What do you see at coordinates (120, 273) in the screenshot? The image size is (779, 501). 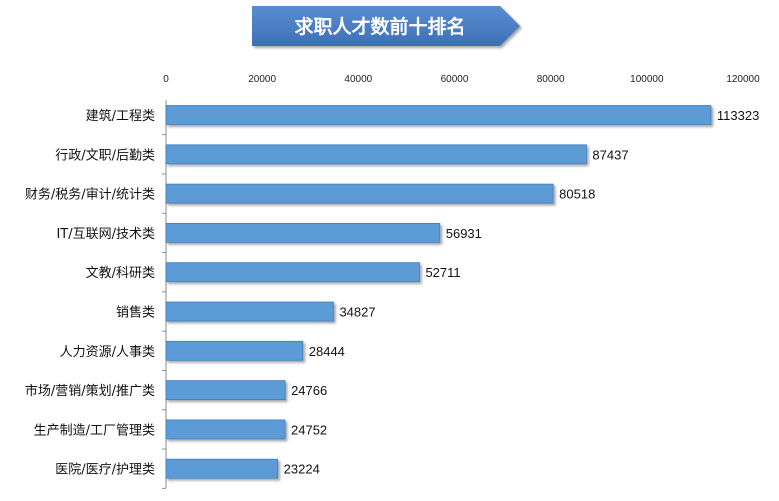 I see `category-label: 文教/科研类` at bounding box center [120, 273].